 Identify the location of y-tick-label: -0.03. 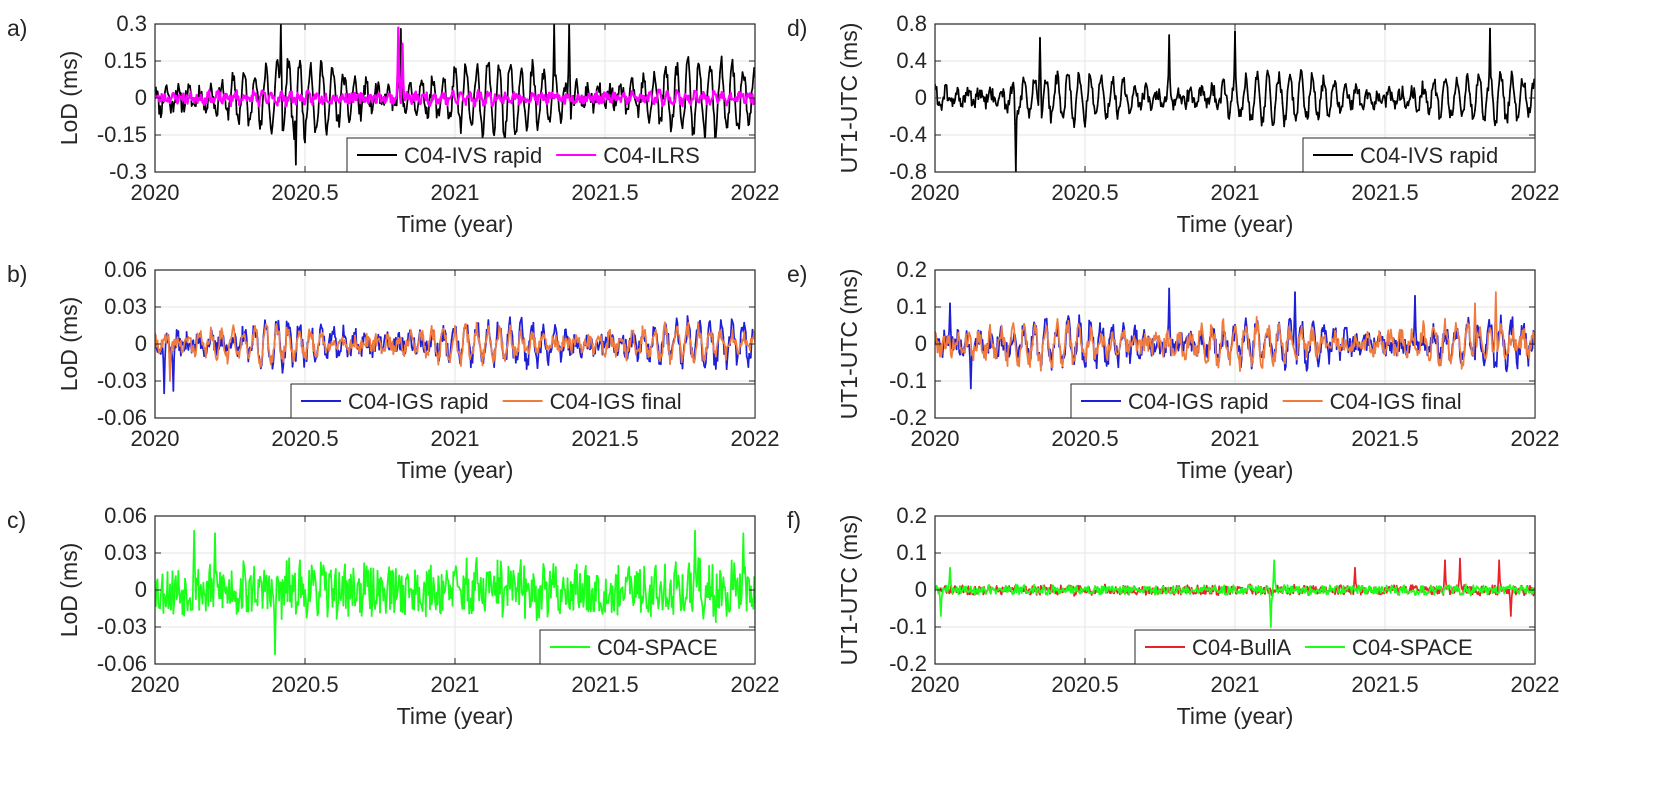
(122, 380).